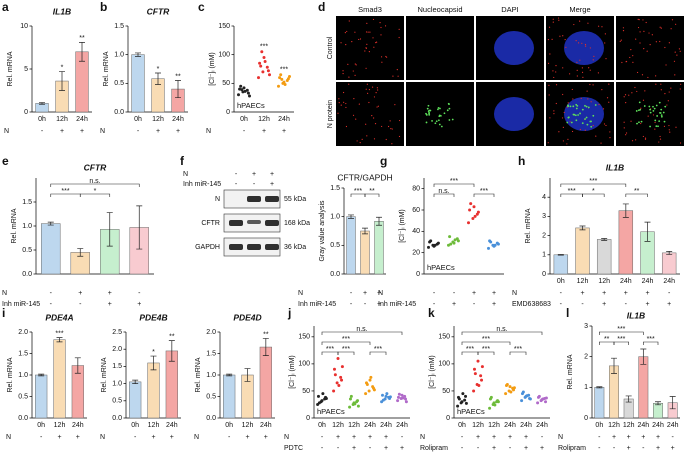 This screenshot has width=688, height=455. What do you see at coordinates (172, 425) in the screenshot?
I see `x-tick-label: 24h` at bounding box center [172, 425].